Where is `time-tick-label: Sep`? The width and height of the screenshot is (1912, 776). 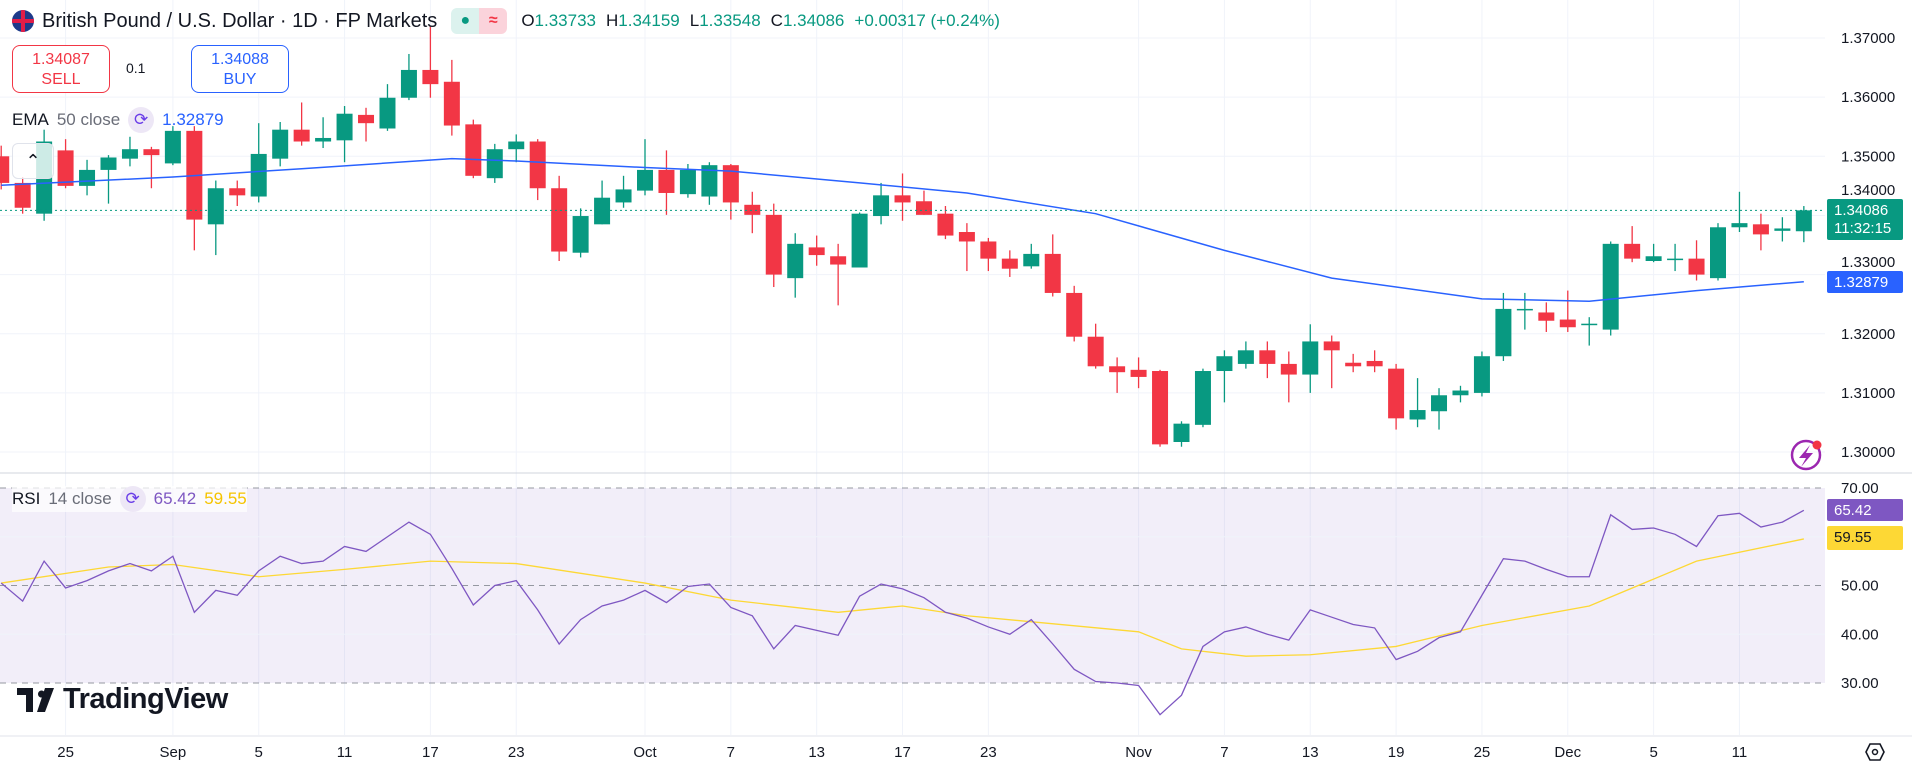
time-tick-label: Sep is located at coordinates (173, 752).